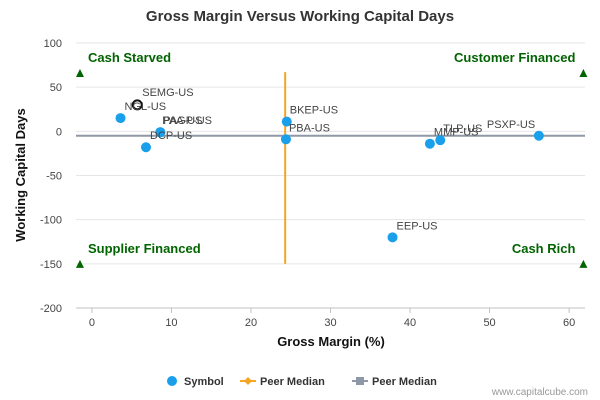 Image resolution: width=600 pixels, height=400 pixels. Describe the element at coordinates (167, 93) in the screenshot. I see `data-point-label: SEMG-US` at that location.